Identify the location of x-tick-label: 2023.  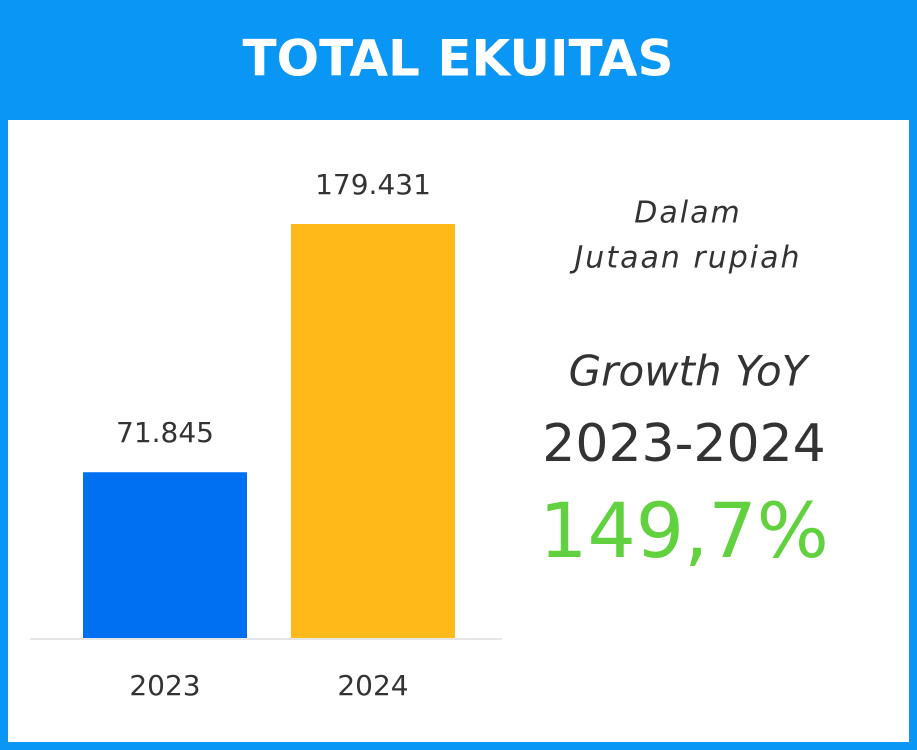
(164, 685).